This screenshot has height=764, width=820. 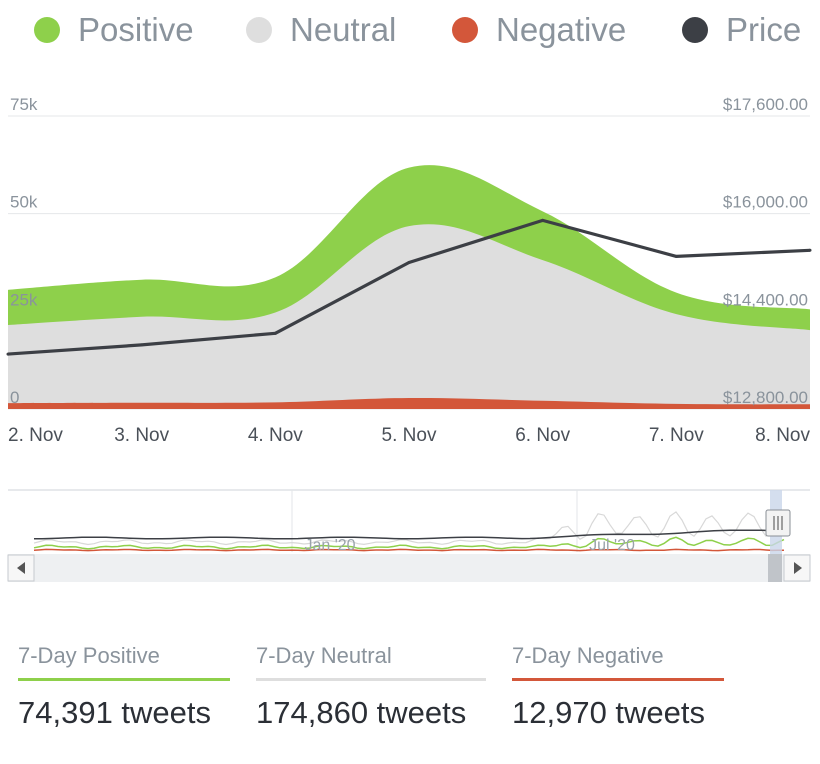 I want to click on x-tick-label: 3. Nov, so click(x=141, y=435).